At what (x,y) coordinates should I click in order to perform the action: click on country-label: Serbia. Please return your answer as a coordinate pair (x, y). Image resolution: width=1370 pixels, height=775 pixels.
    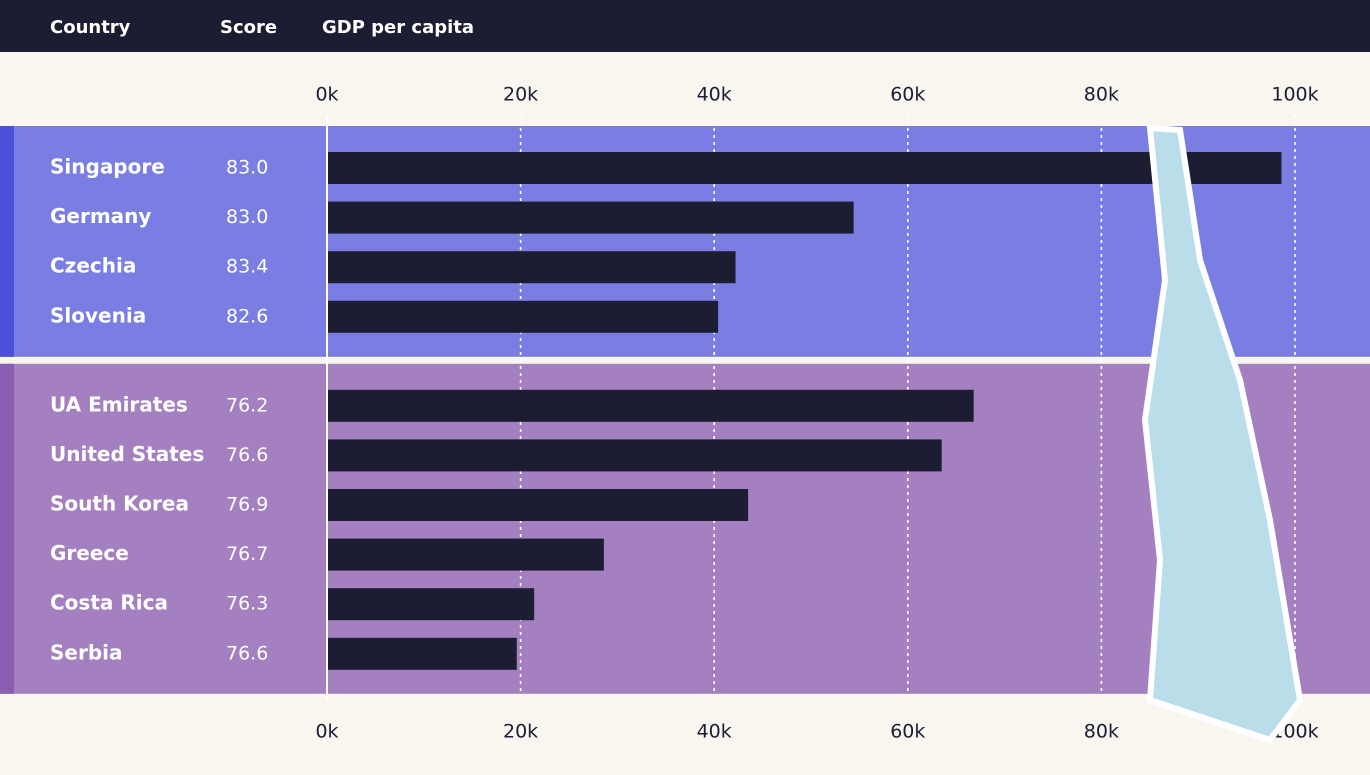
    Looking at the image, I should click on (86, 652).